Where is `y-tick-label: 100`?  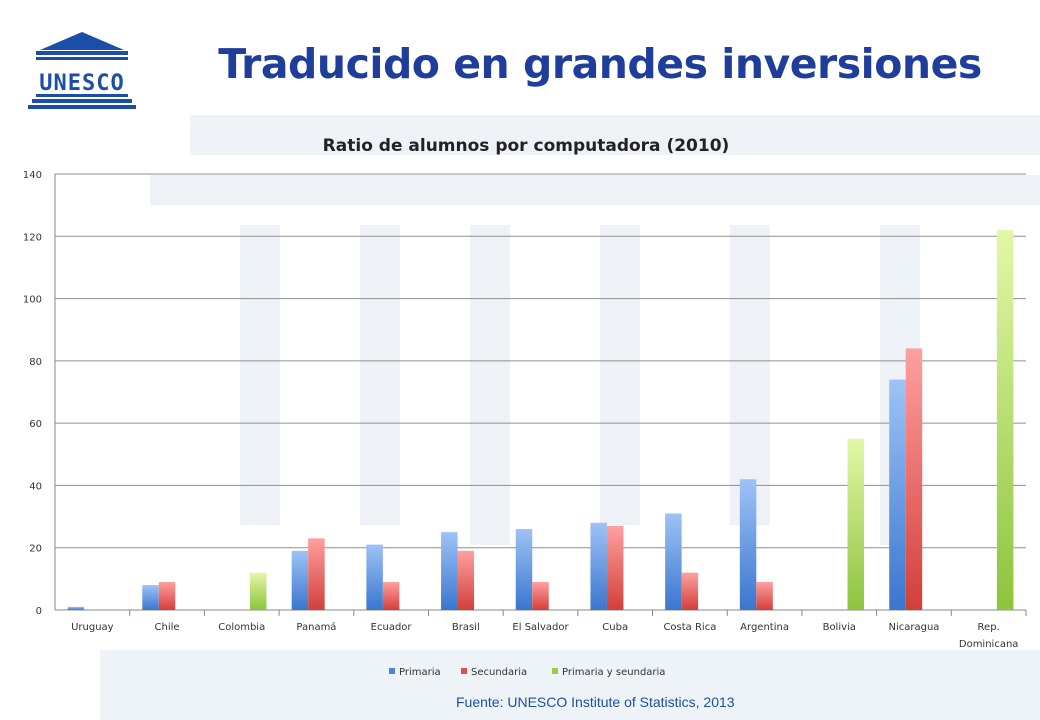
y-tick-label: 100 is located at coordinates (32, 300).